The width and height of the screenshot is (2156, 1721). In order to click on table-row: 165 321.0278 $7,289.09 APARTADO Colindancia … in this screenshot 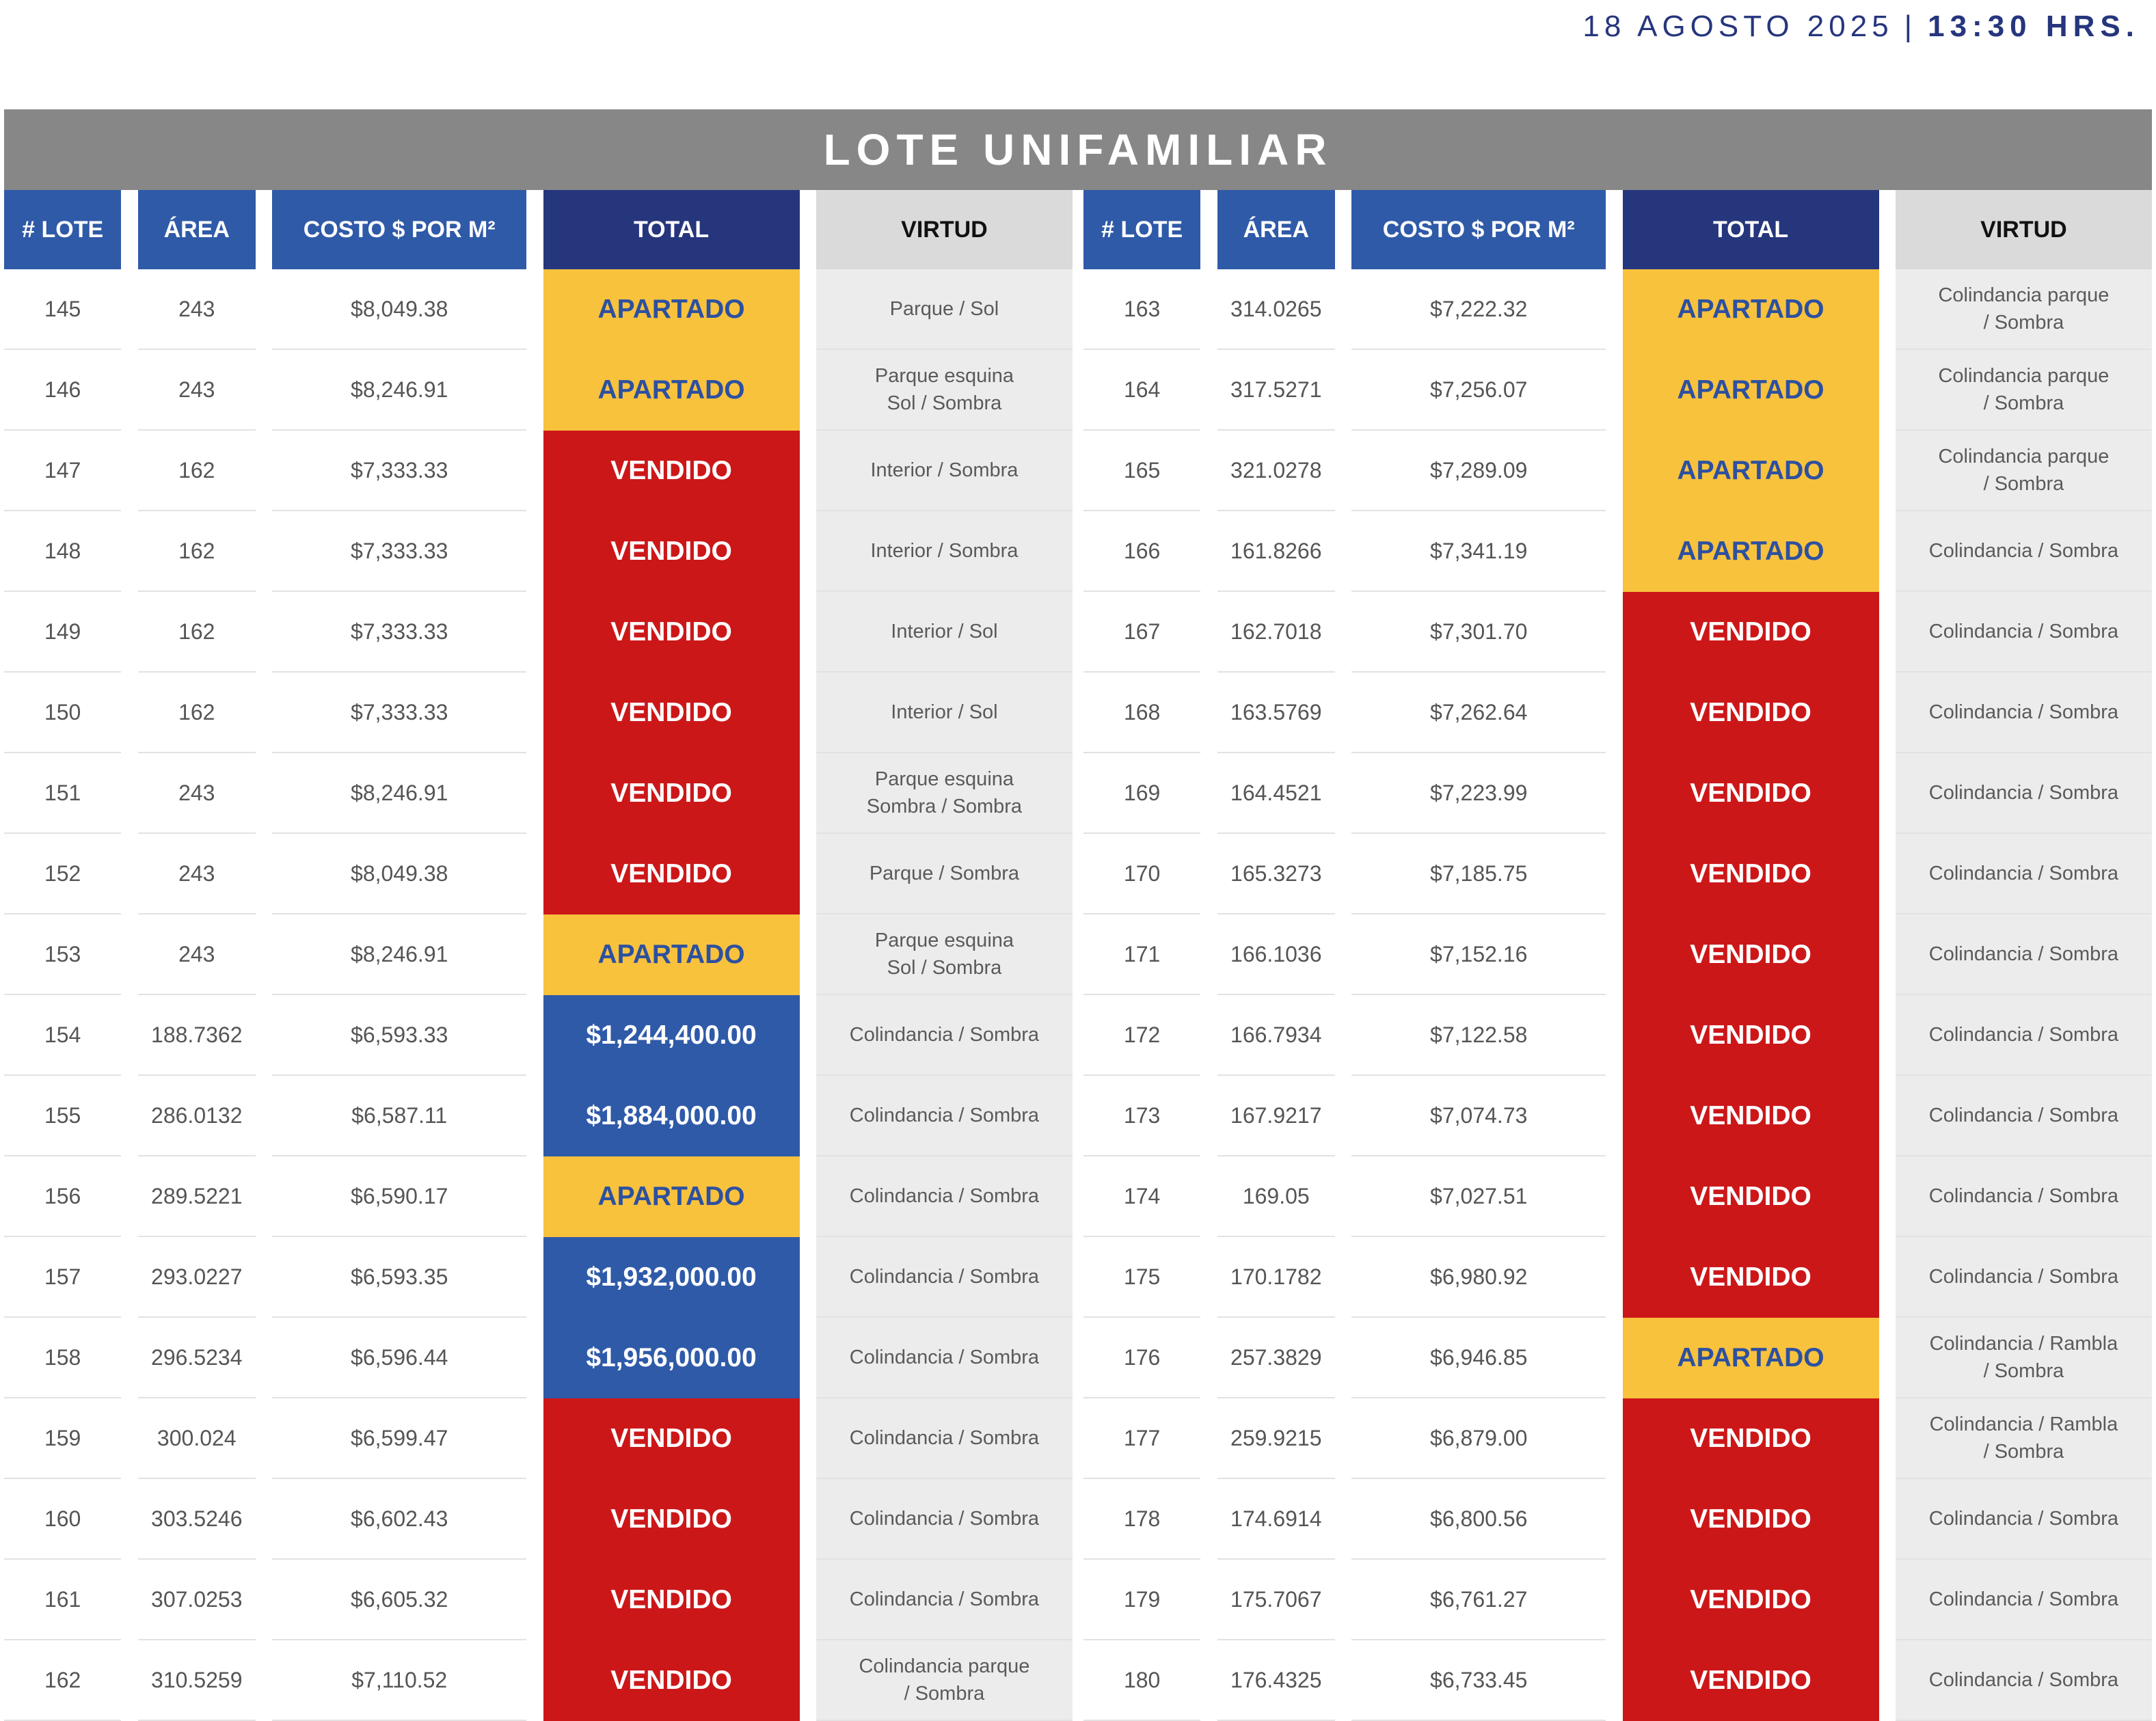, I will do `click(1617, 471)`.